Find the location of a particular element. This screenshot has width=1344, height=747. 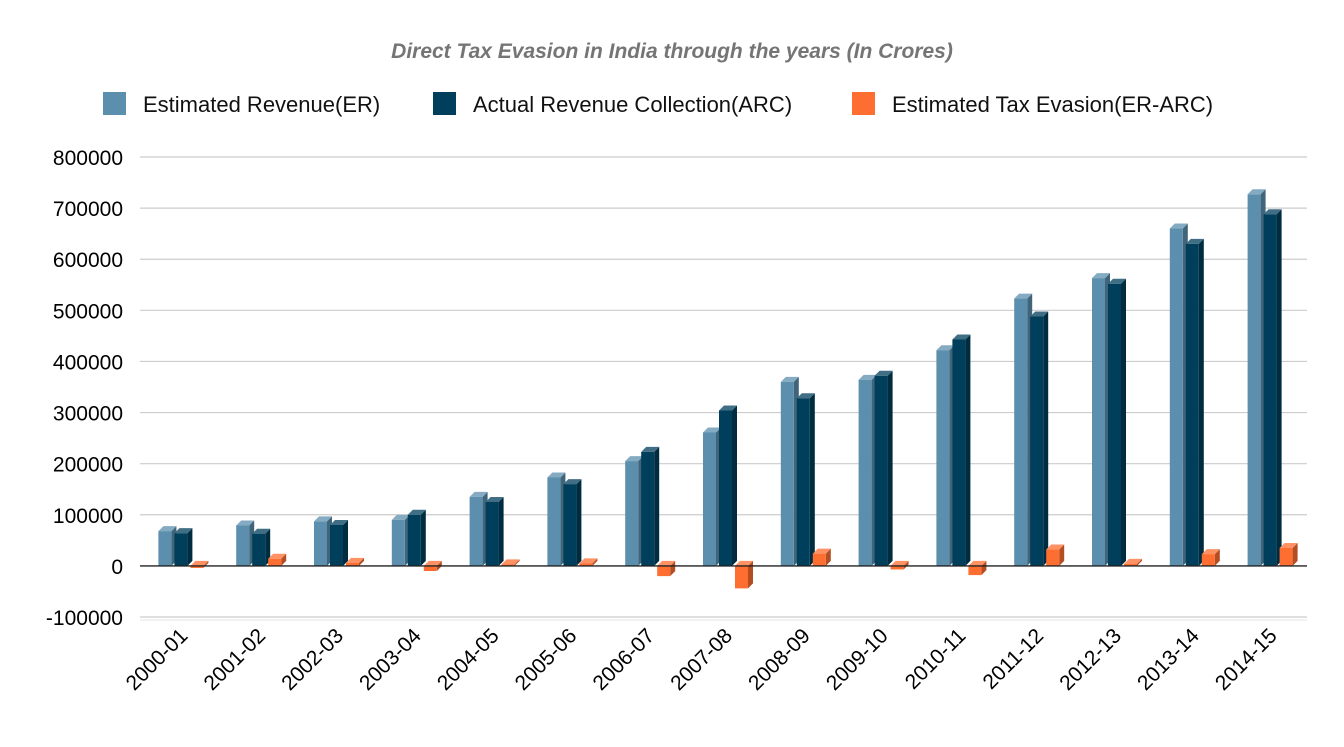

x-tick-label: 2006-07 is located at coordinates (623, 659).